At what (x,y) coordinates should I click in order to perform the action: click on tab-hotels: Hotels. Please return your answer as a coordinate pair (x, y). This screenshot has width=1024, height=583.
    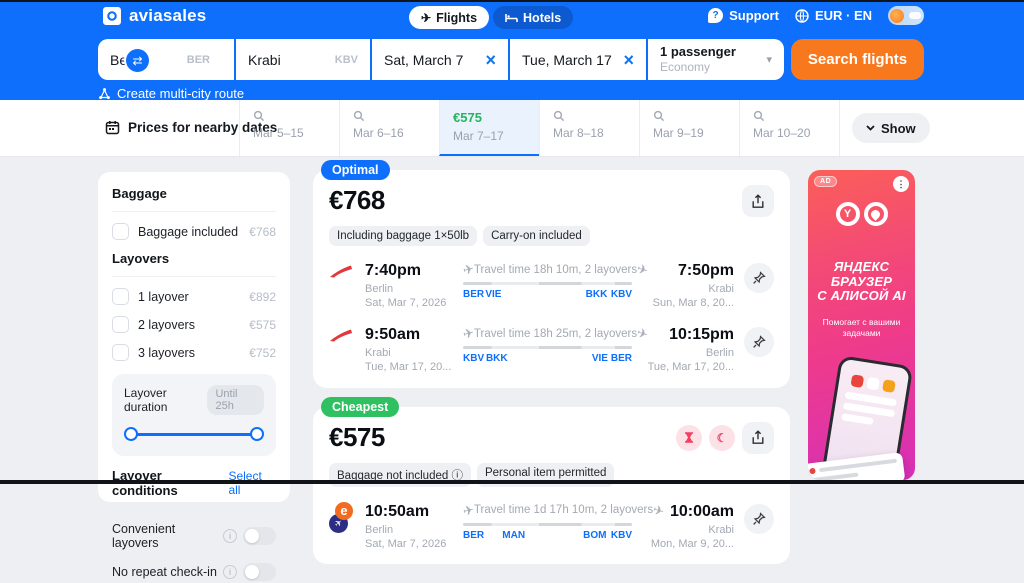
    Looking at the image, I should click on (533, 17).